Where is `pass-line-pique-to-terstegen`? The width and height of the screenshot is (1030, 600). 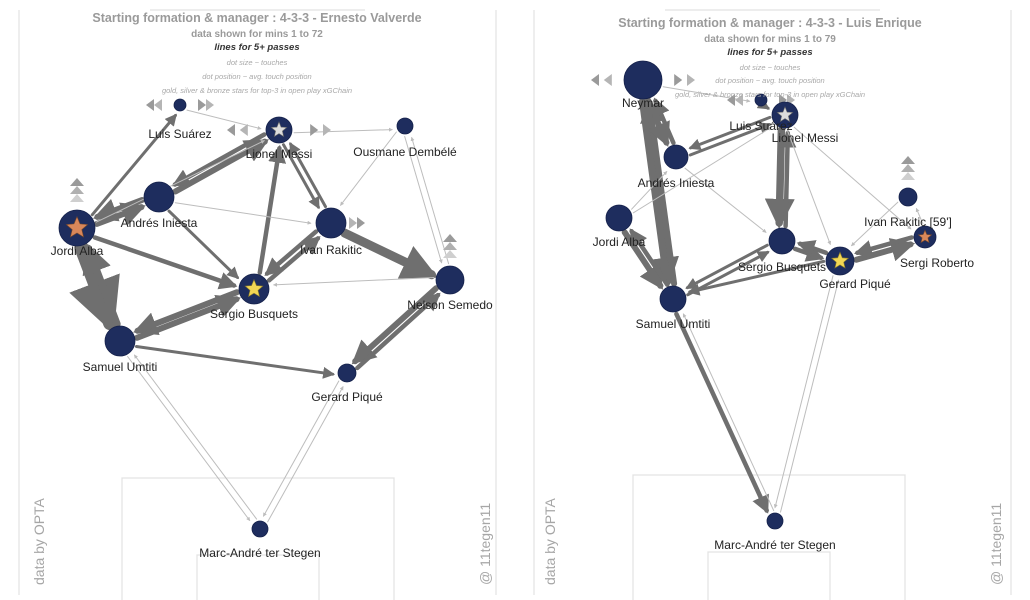
pass-line-pique-to-terstegen is located at coordinates (803, 392).